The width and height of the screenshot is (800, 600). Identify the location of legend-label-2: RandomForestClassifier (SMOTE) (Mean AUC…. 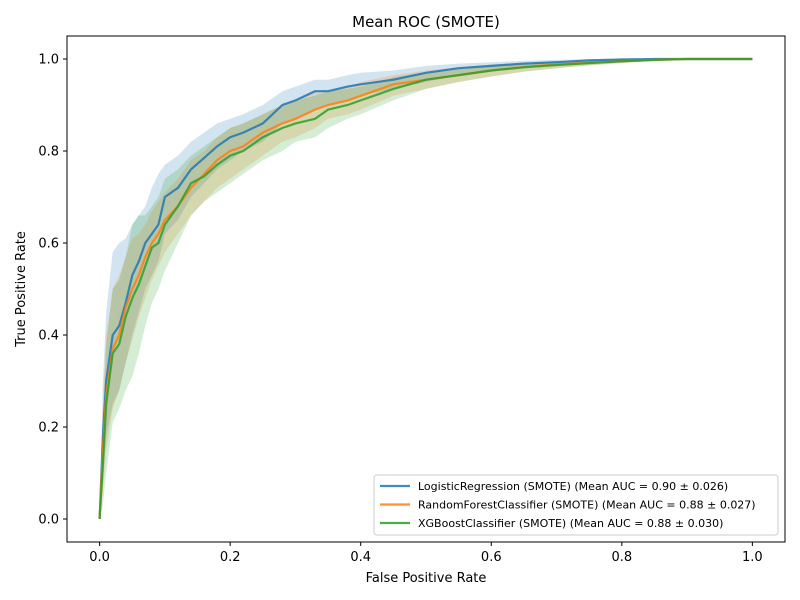
(587, 505).